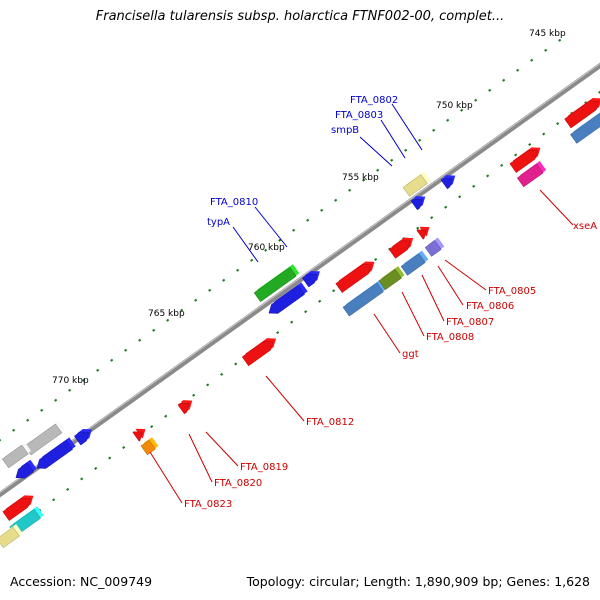 Image resolution: width=600 pixels, height=600 pixels. I want to click on gene-label: FTA_0820, so click(238, 483).